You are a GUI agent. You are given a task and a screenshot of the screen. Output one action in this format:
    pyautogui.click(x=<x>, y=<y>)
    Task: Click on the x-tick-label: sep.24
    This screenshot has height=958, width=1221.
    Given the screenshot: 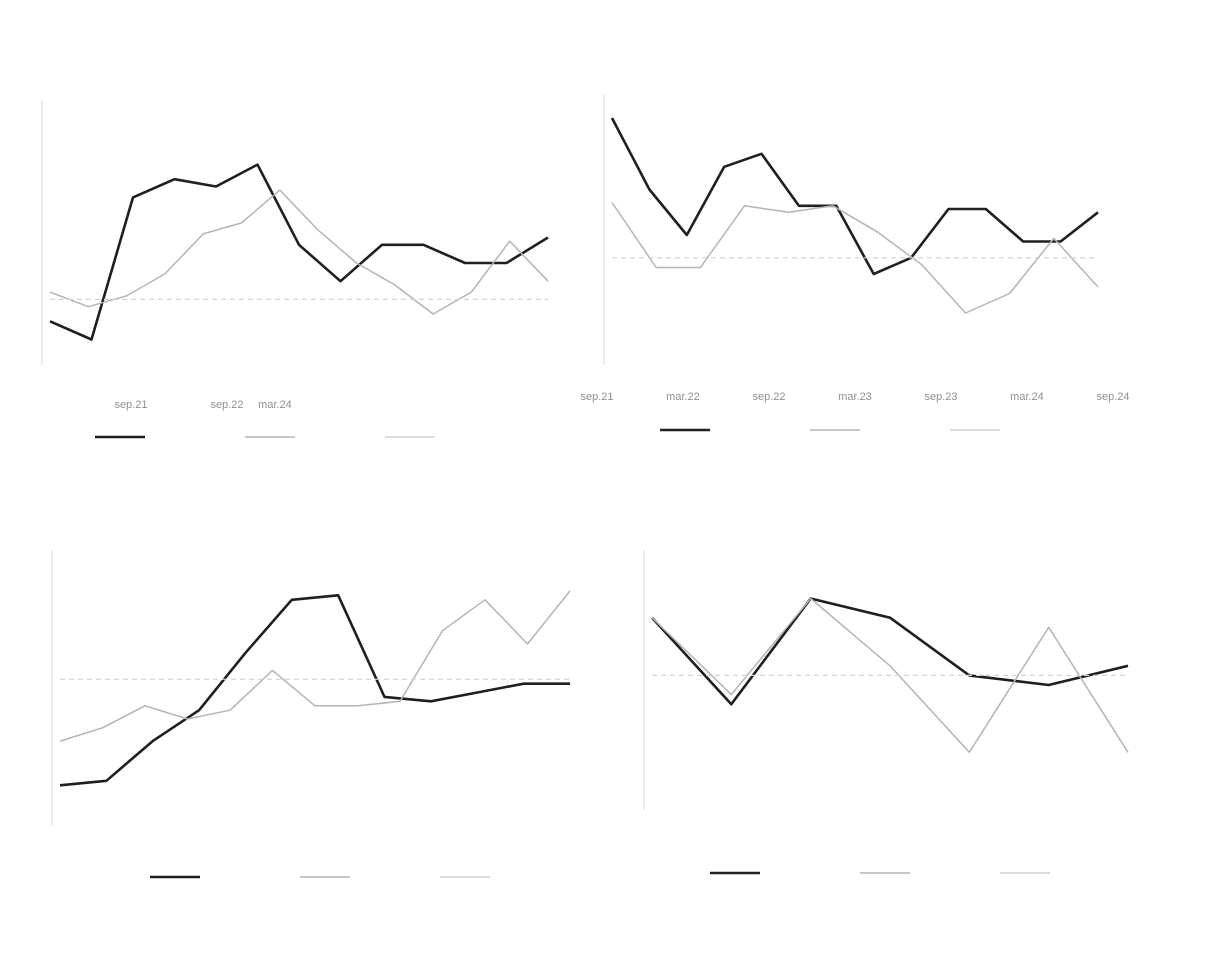 What is the action you would take?
    pyautogui.click(x=1112, y=397)
    